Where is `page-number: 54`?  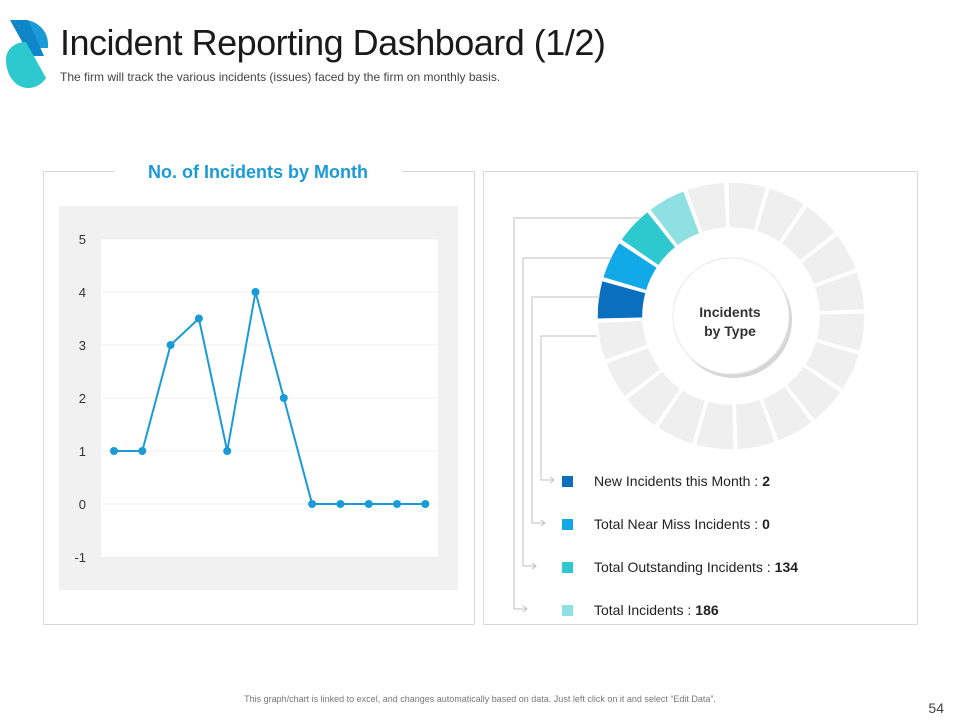 page-number: 54 is located at coordinates (936, 708).